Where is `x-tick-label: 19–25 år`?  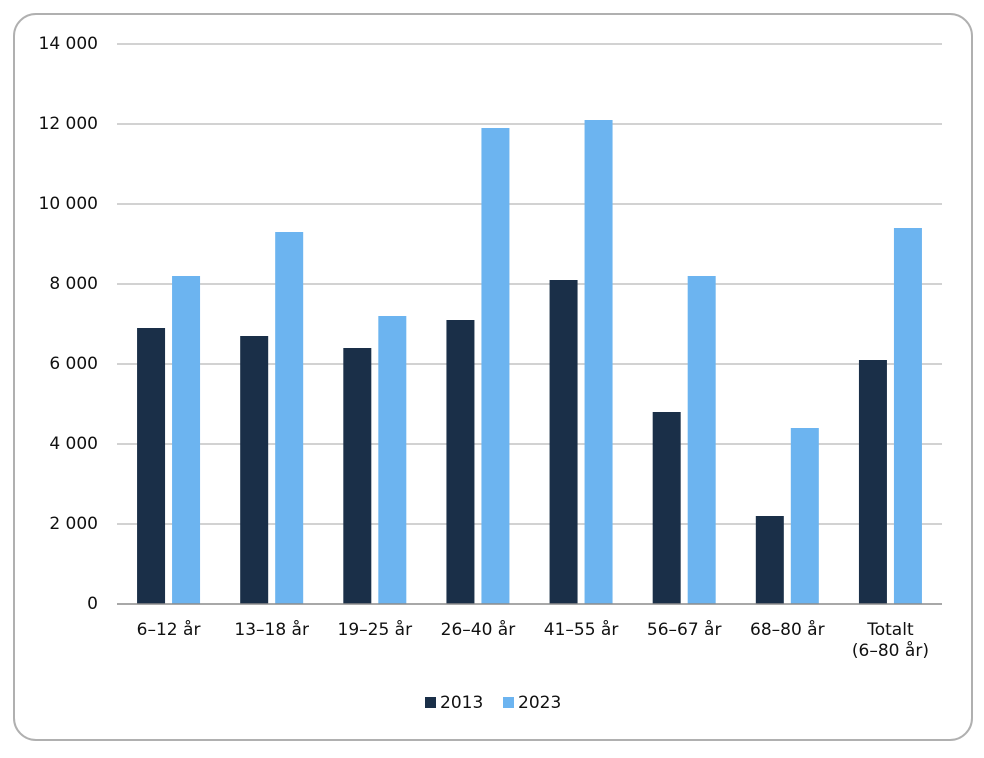 x-tick-label: 19–25 år is located at coordinates (375, 629).